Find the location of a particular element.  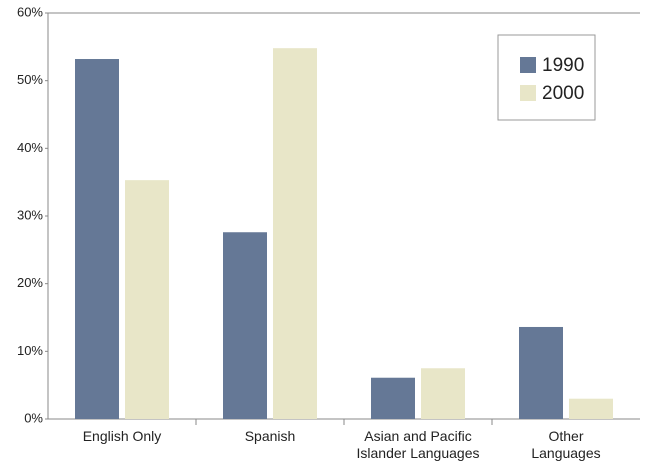

x-tick-label: English Only is located at coordinates (122, 436).